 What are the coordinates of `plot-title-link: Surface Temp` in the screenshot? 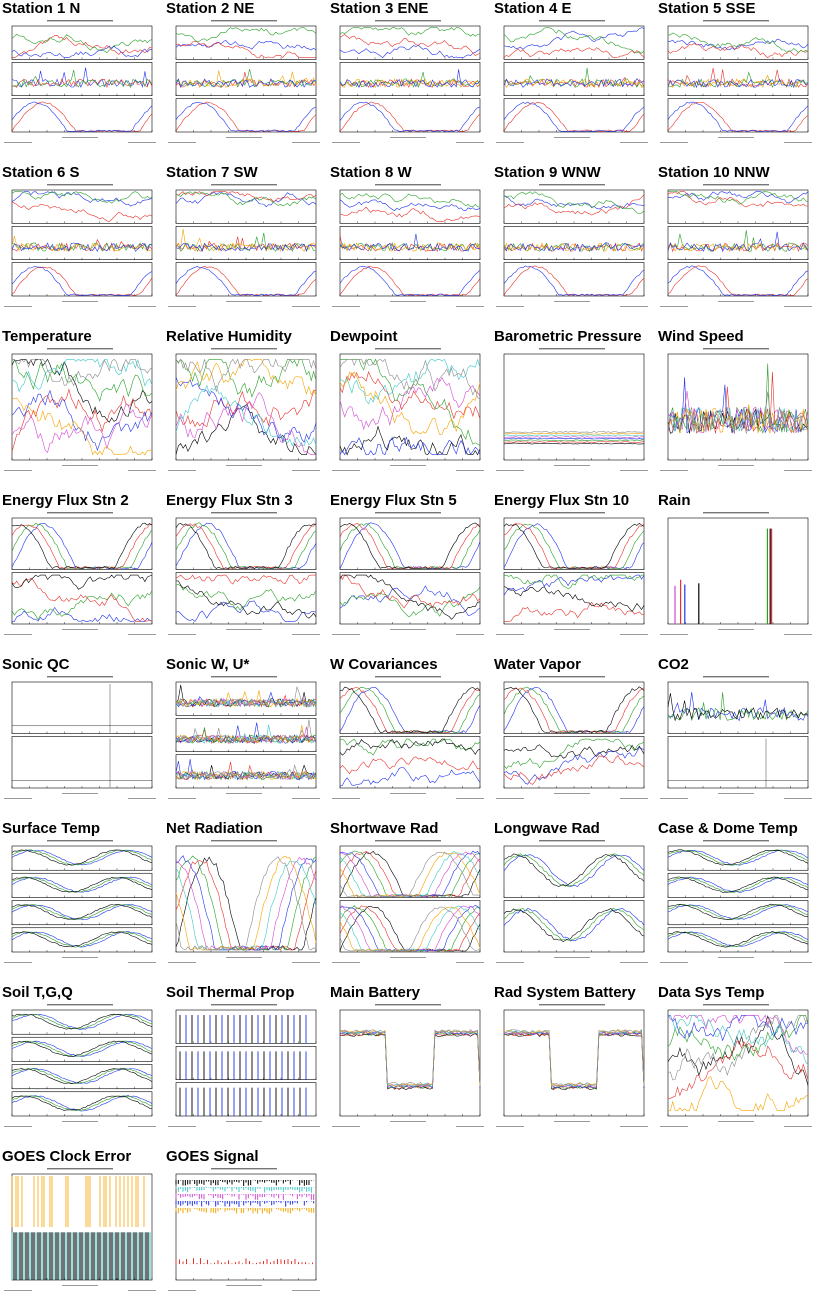 It's located at (51, 828).